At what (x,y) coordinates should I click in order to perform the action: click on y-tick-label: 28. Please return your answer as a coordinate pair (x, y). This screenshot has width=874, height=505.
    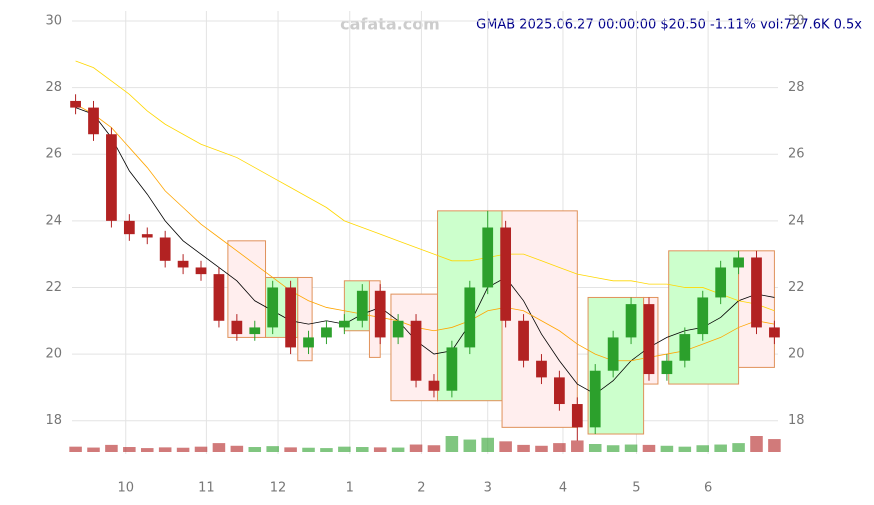
    Looking at the image, I should click on (53, 87).